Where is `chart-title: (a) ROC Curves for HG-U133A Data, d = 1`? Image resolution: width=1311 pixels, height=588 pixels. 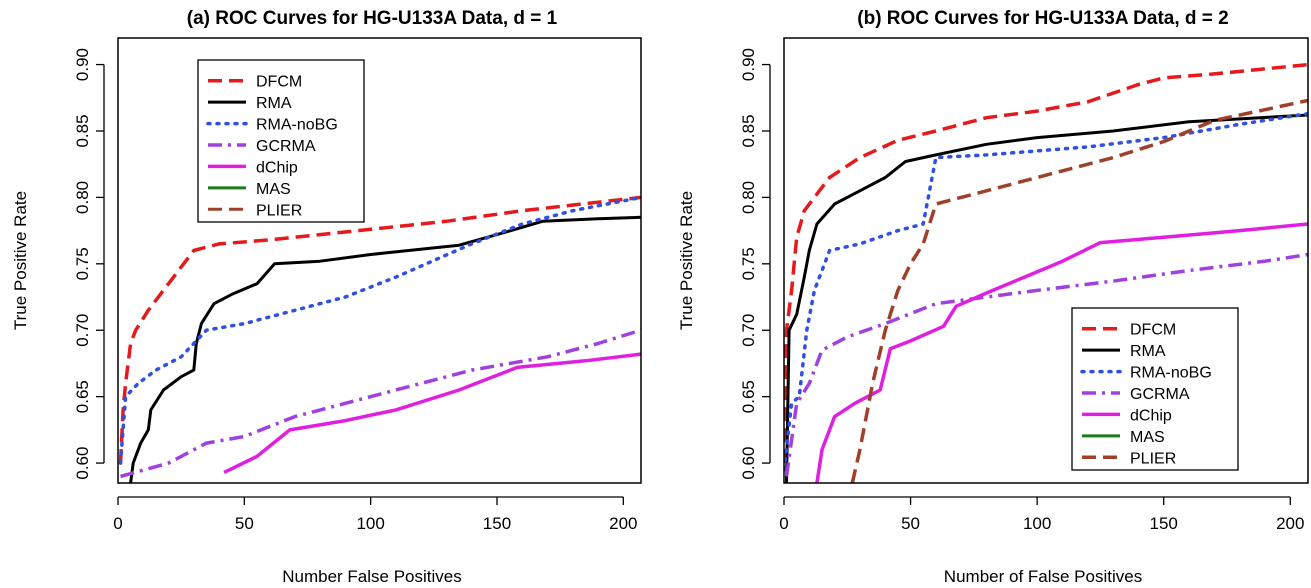 chart-title: (a) ROC Curves for HG-U133A Data, d = 1 is located at coordinates (372, 18).